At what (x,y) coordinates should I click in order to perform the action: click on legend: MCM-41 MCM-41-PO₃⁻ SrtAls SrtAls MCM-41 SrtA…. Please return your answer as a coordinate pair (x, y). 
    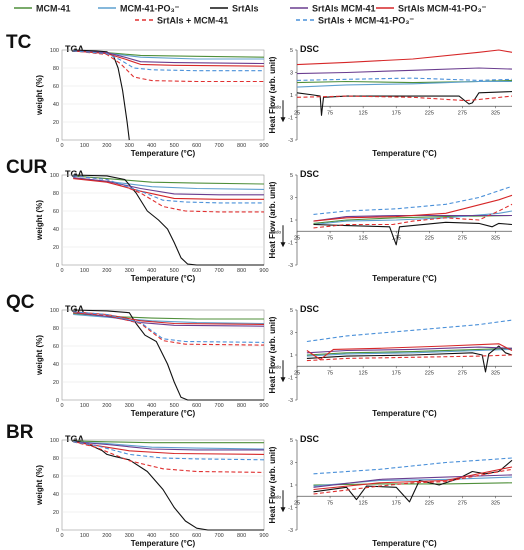
    Looking at the image, I should click on (250, 15).